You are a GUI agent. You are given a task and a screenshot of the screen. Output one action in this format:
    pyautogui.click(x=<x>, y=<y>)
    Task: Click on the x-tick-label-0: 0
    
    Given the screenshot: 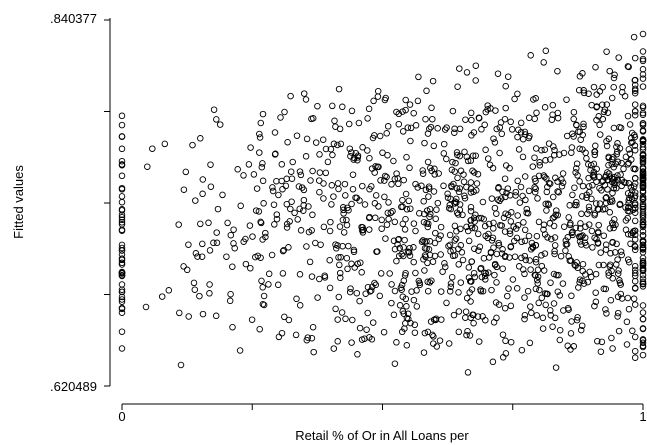 What is the action you would take?
    pyautogui.click(x=121, y=416)
    